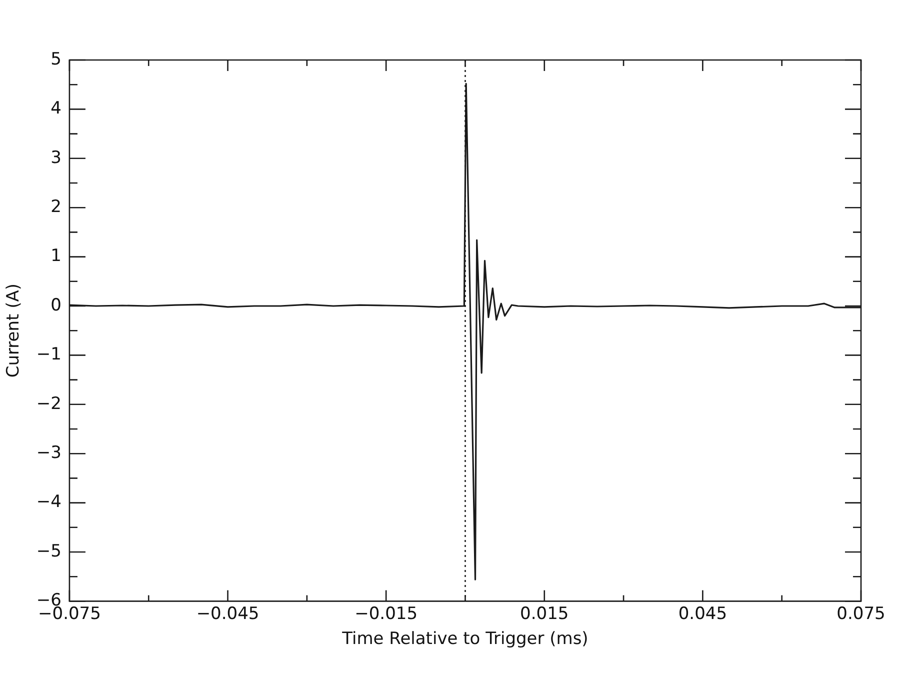 This screenshot has width=901, height=674. I want to click on y-tick-label: 2, so click(56, 207).